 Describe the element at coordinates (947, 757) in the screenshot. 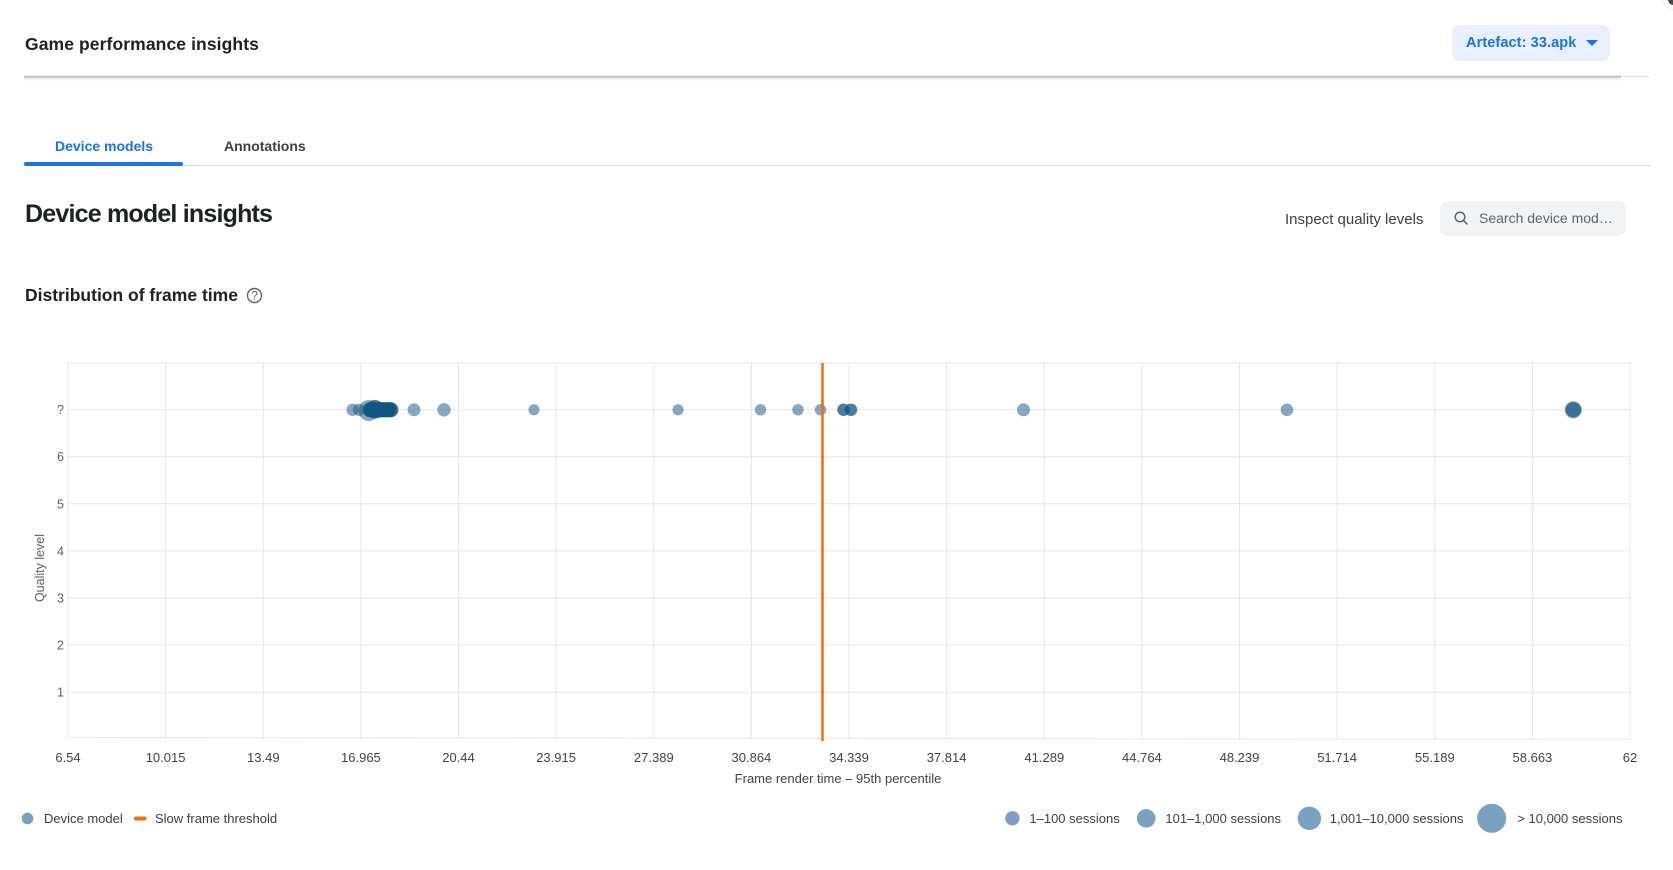

I see `svg-text: 37.814` at that location.